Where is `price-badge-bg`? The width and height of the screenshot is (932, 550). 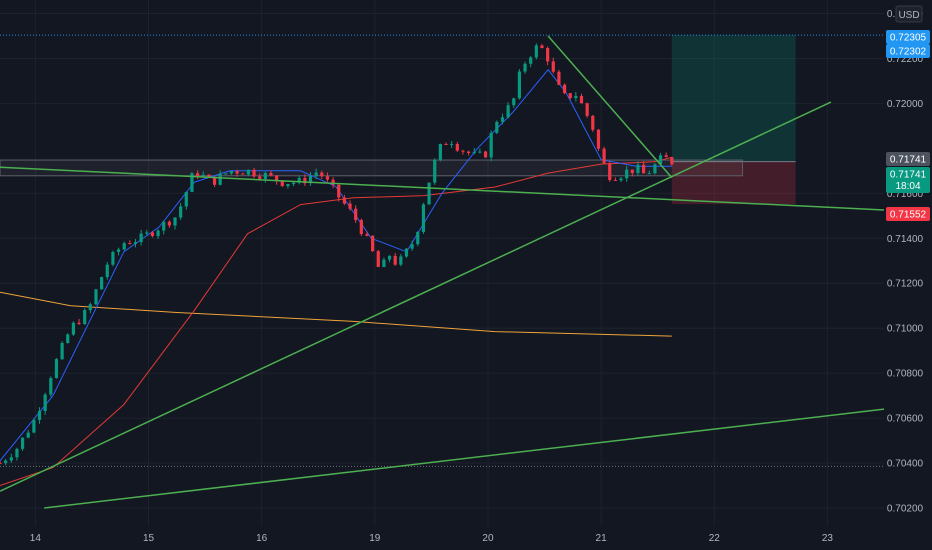 price-badge-bg is located at coordinates (908, 51).